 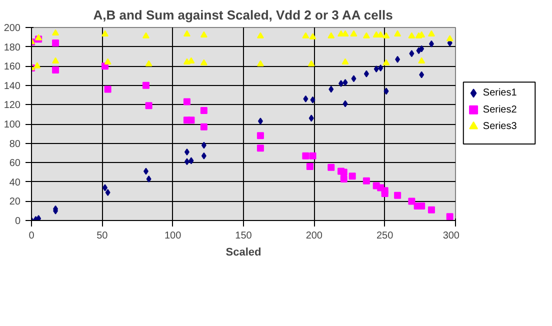 What do you see at coordinates (500, 93) in the screenshot?
I see `legend-label: Series1` at bounding box center [500, 93].